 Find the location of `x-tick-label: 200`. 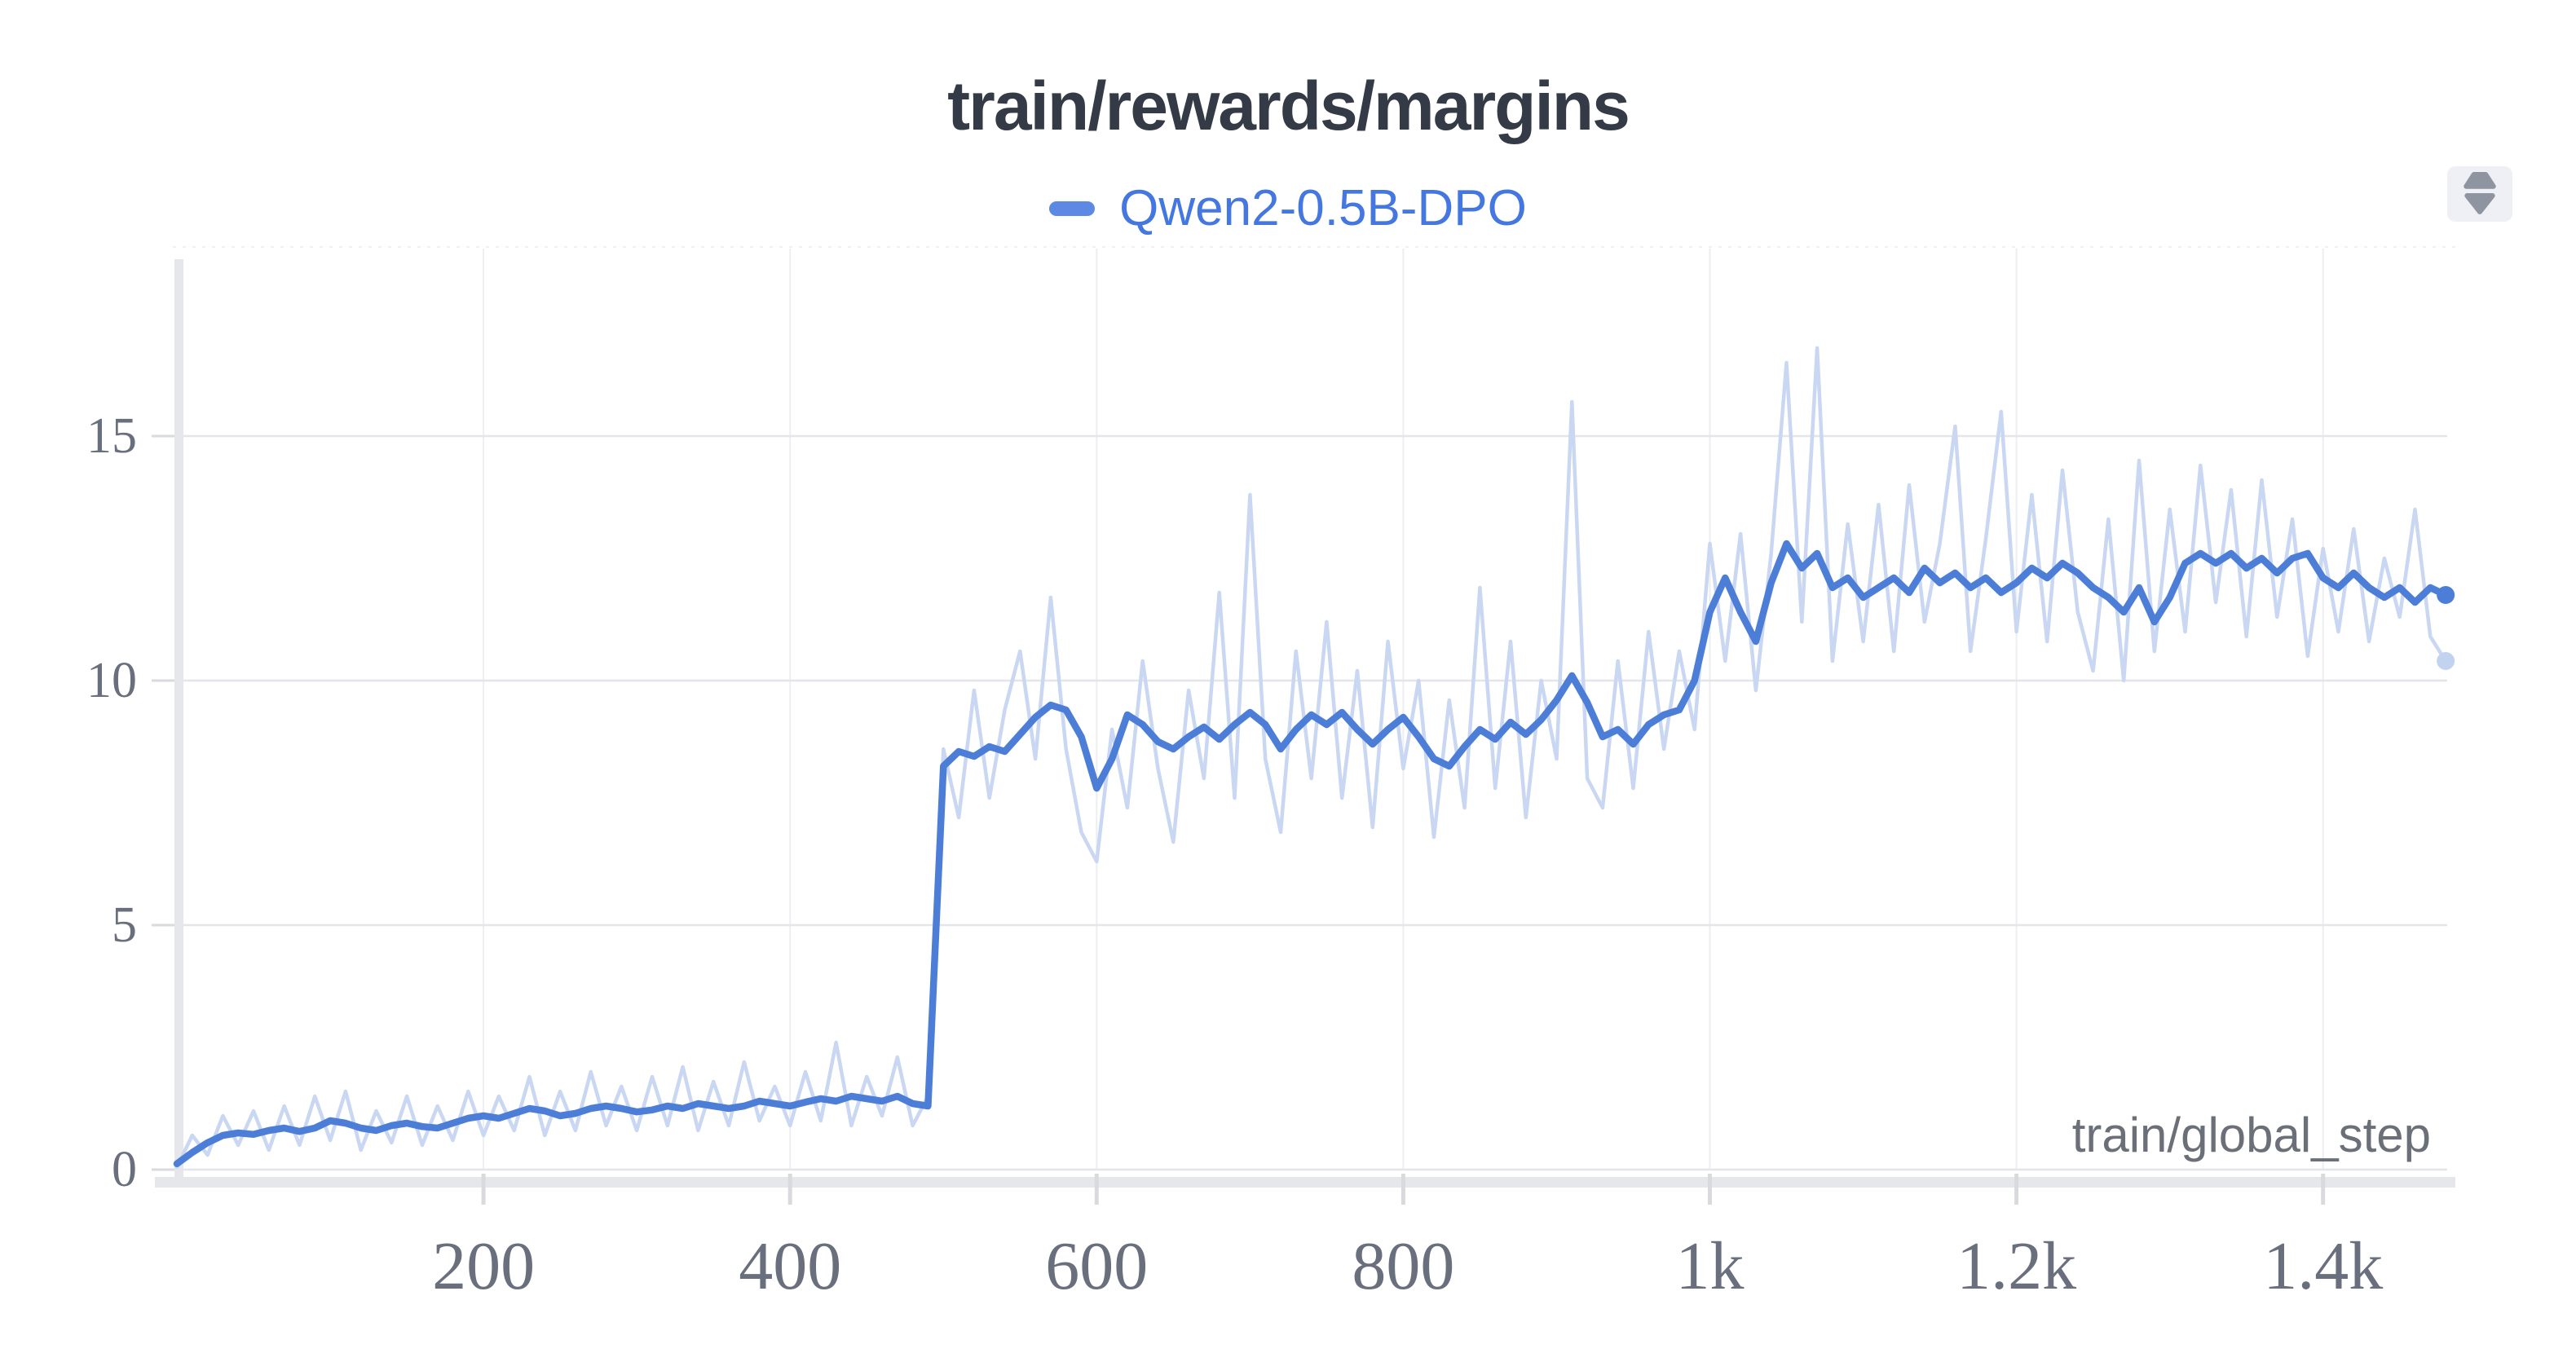

x-tick-label: 200 is located at coordinates (484, 1266).